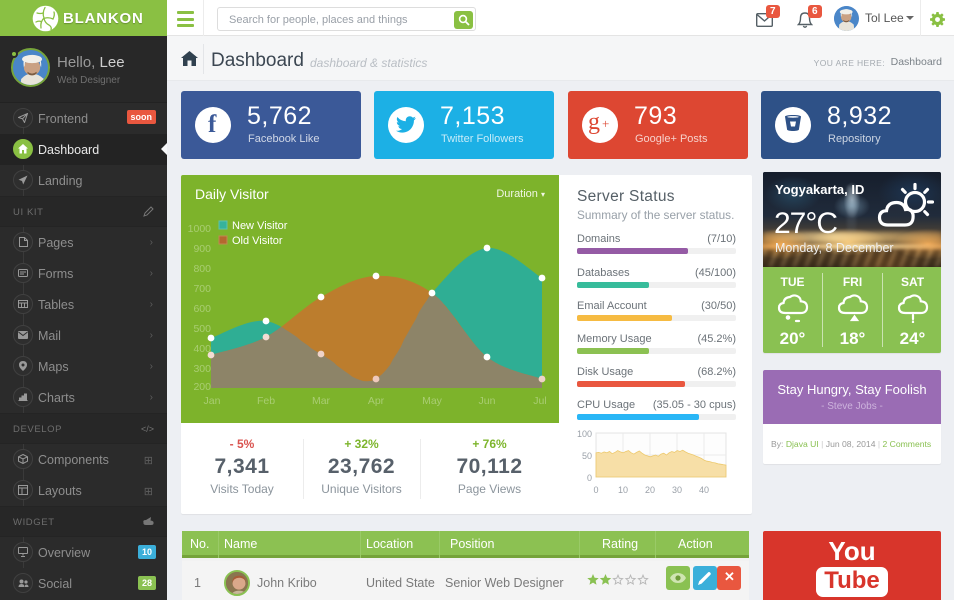  I want to click on svg-text: 100, so click(584, 434).